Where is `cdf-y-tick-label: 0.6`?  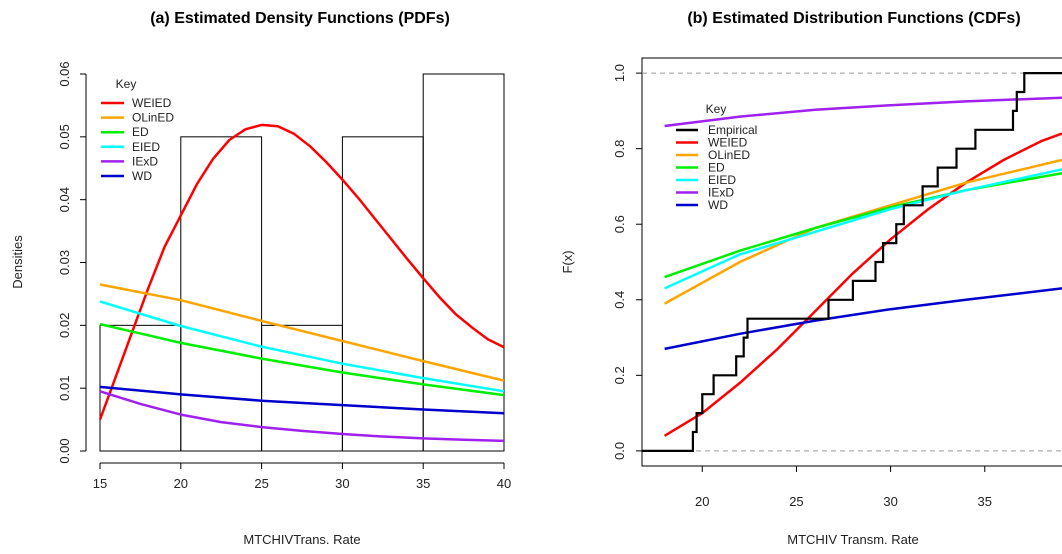
cdf-y-tick-label: 0.6 is located at coordinates (619, 224).